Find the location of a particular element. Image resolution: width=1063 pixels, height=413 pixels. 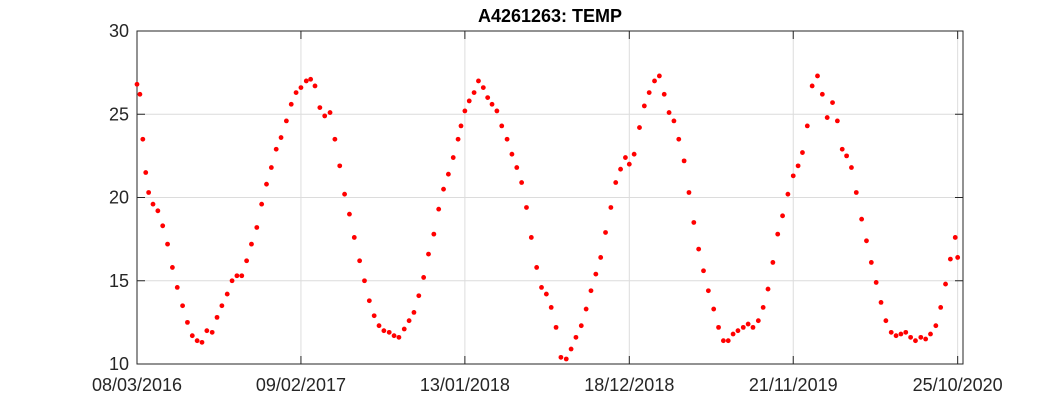

y-tick-label: 25 is located at coordinates (119, 114).